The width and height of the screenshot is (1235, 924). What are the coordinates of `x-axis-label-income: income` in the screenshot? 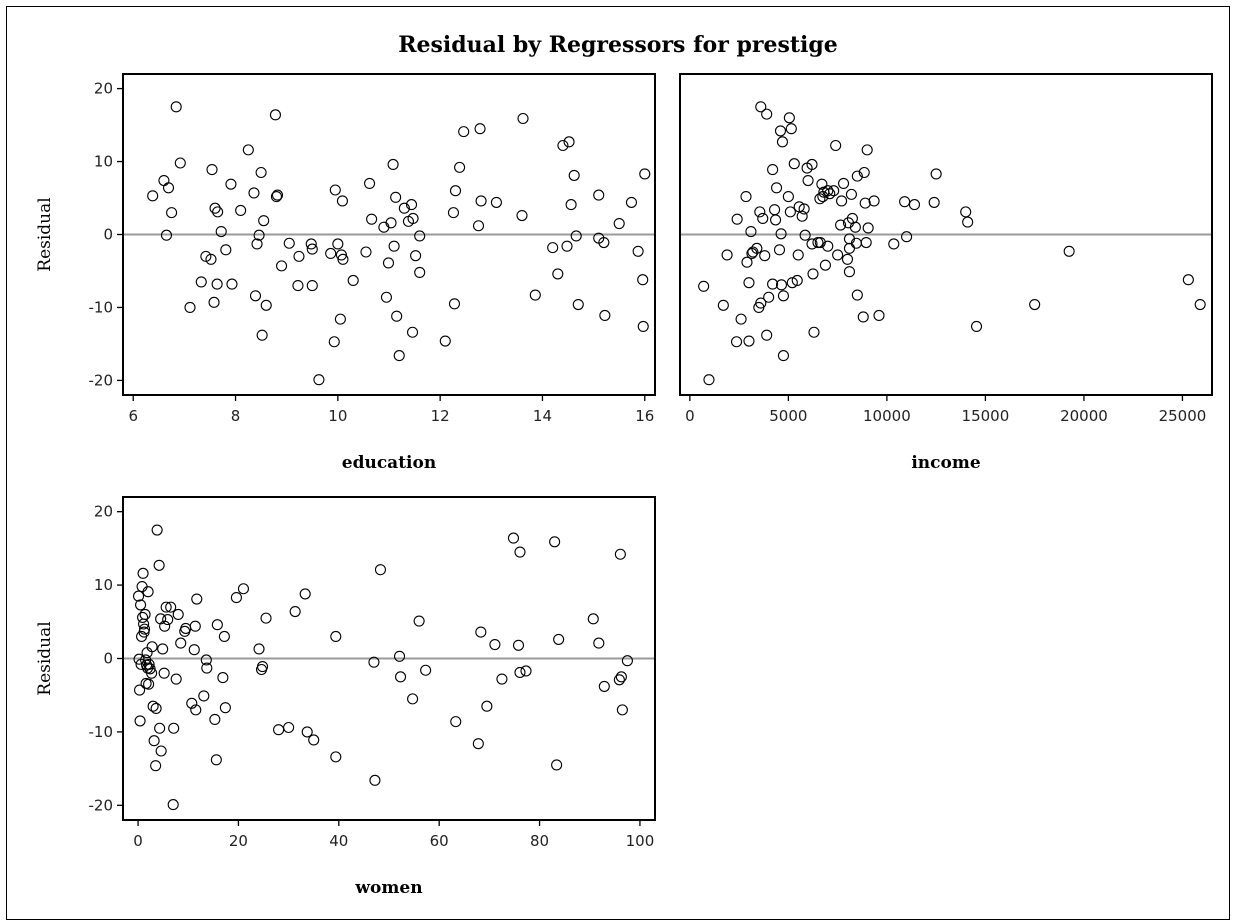 It's located at (945, 463).